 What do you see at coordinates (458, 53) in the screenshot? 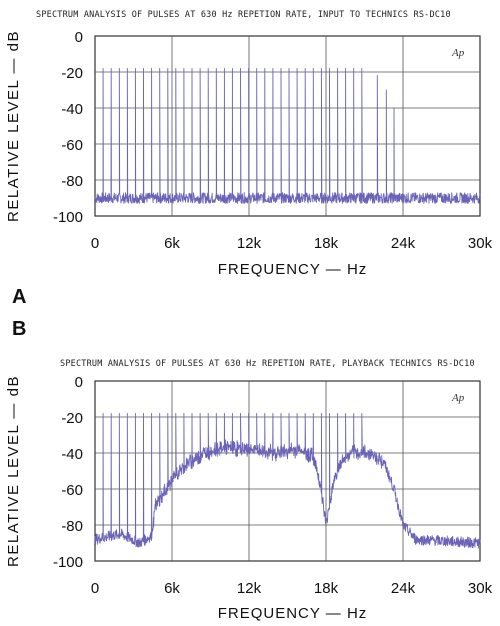
I see `chart-a-annotation: Ap` at bounding box center [458, 53].